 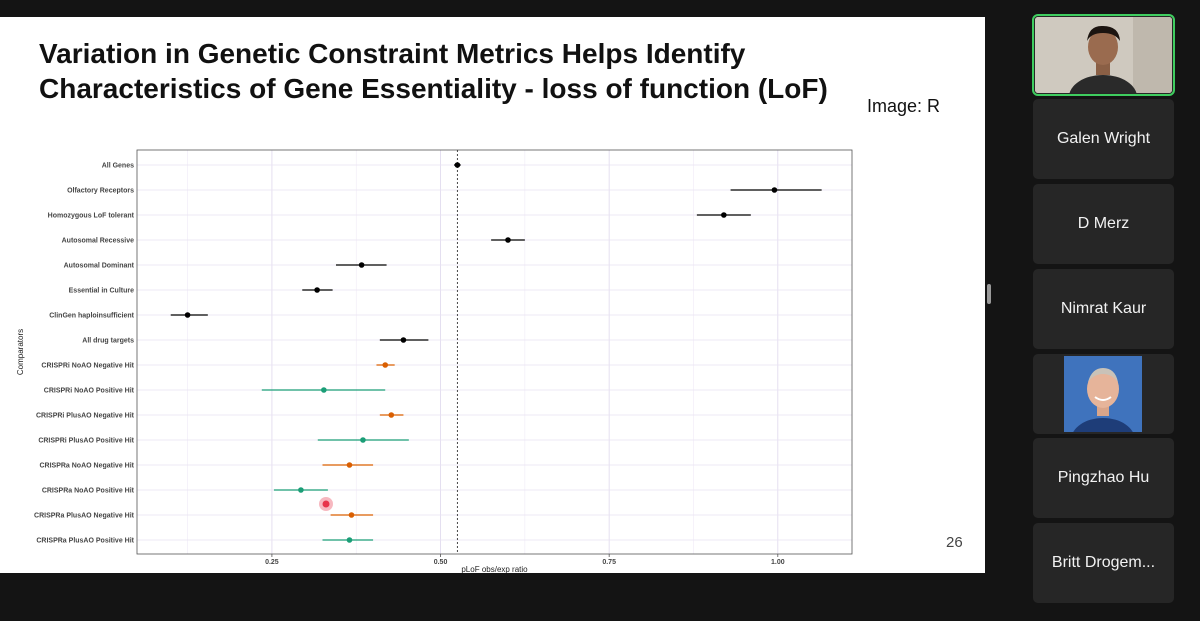 I want to click on laser-pointer, so click(x=326, y=504).